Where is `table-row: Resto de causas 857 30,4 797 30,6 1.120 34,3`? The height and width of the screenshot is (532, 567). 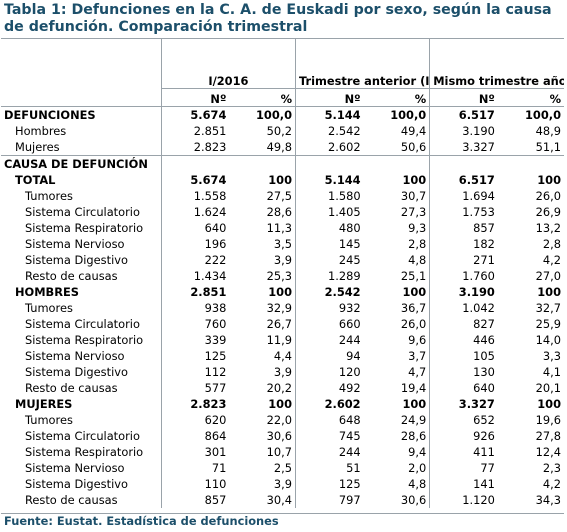 table-row: Resto de causas 857 30,4 797 30,6 1.120 34,3 is located at coordinates (282, 500).